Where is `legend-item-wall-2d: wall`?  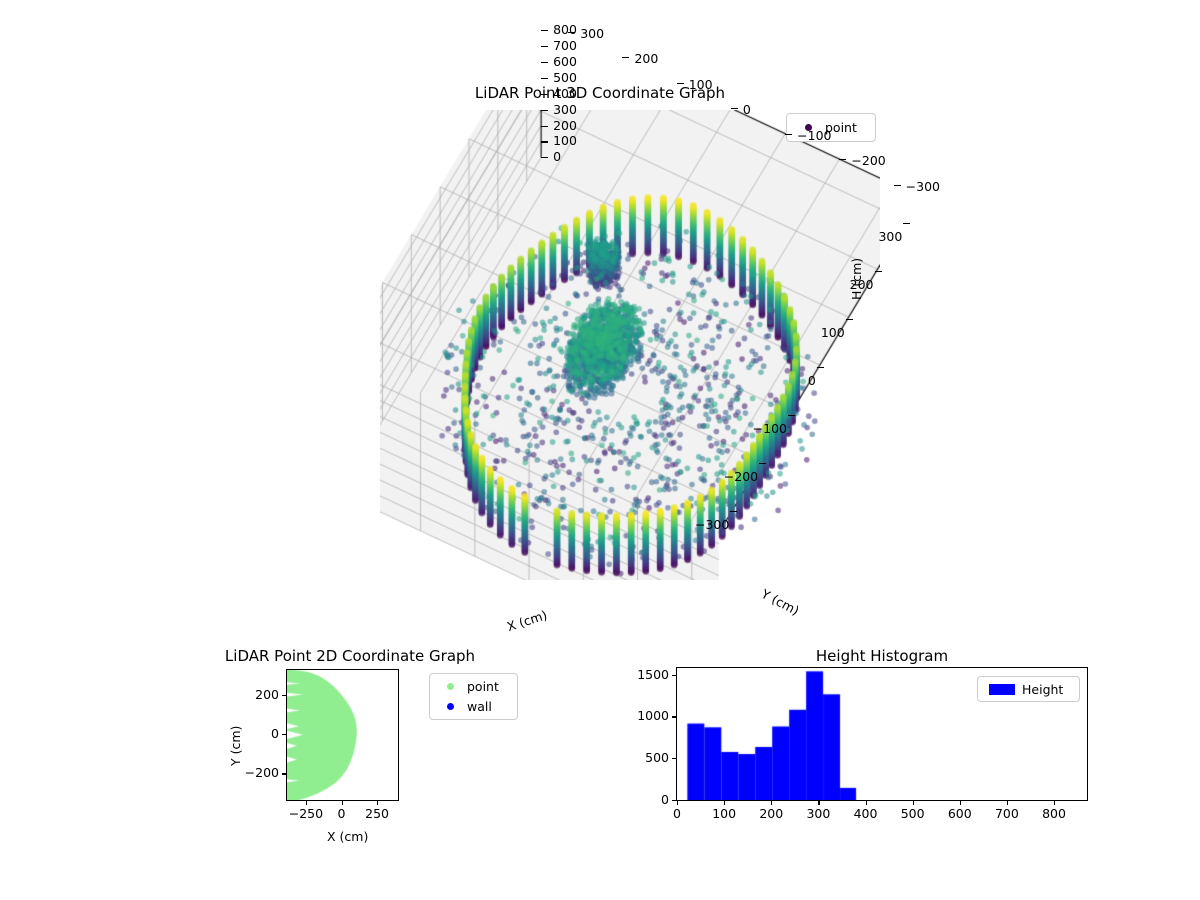
legend-item-wall-2d: wall is located at coordinates (473, 707).